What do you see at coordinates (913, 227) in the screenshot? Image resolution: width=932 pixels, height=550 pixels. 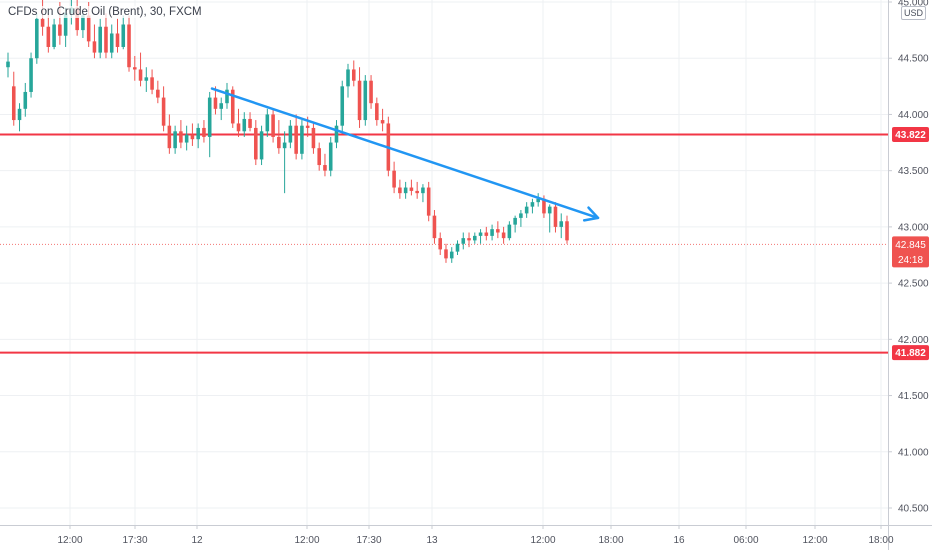 I see `price-tick-label: 43.000` at bounding box center [913, 227].